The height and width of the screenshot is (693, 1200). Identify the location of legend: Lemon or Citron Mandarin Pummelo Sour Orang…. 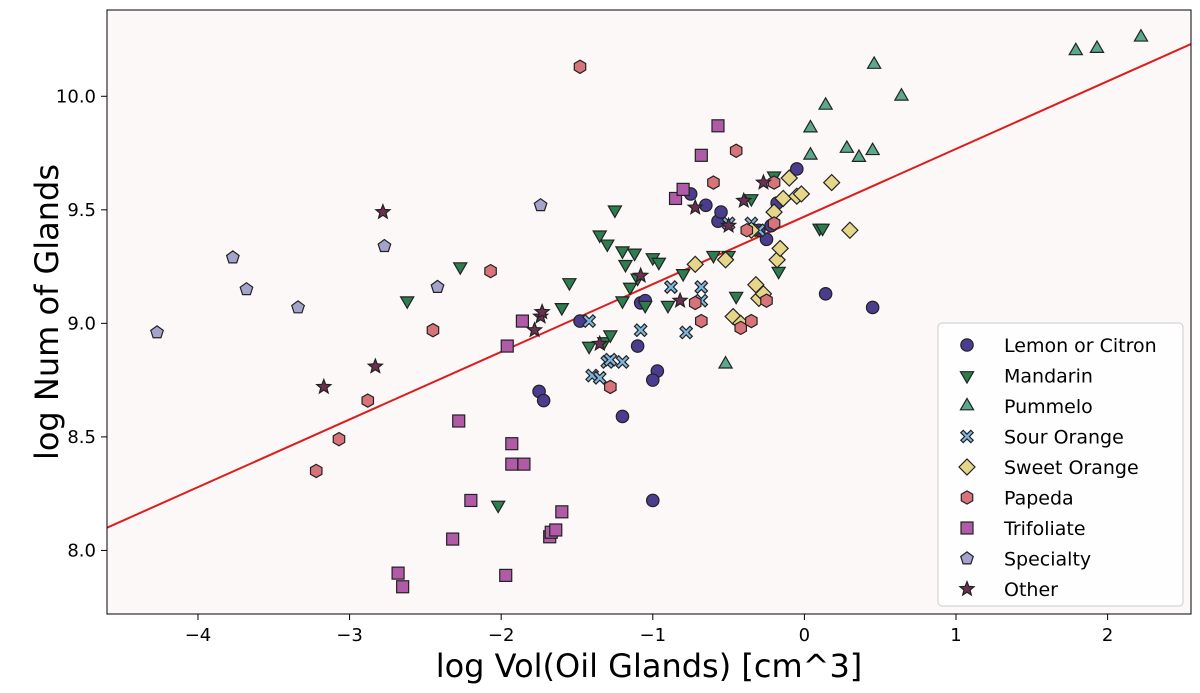
(1060, 464).